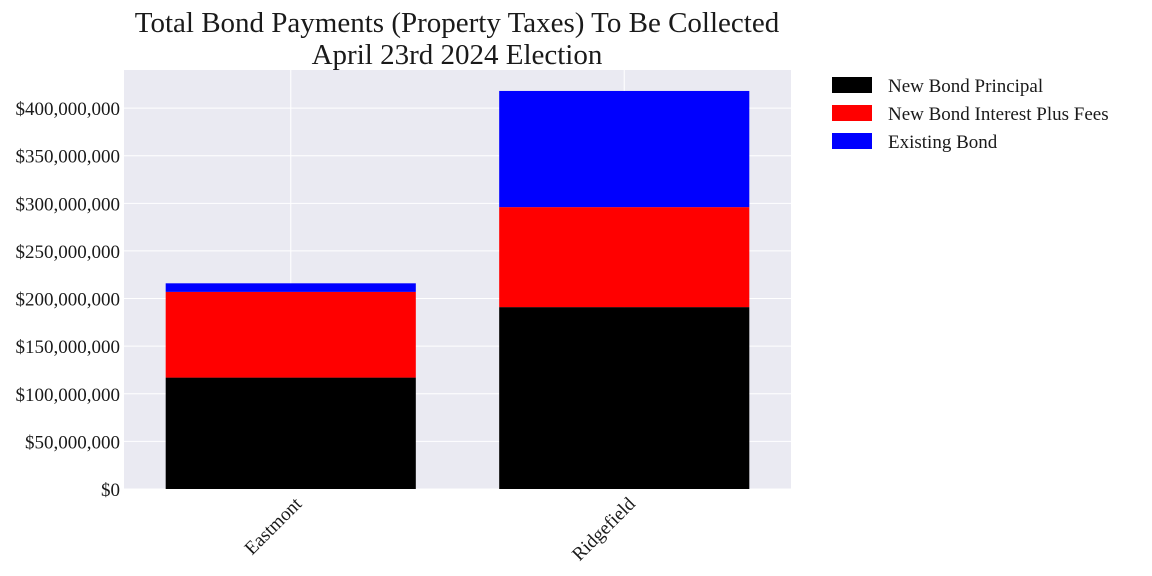 Image resolution: width=1152 pixels, height=576 pixels. Describe the element at coordinates (68, 204) in the screenshot. I see `y-tick-label: $300,000,000` at that location.